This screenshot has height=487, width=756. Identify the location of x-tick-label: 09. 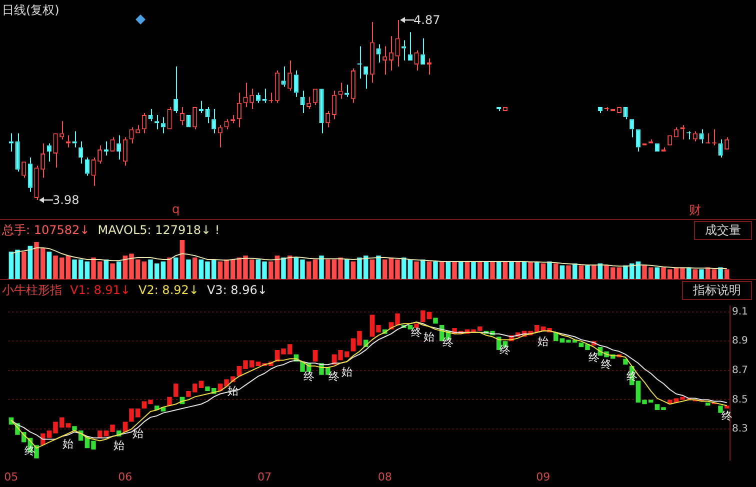
(543, 477).